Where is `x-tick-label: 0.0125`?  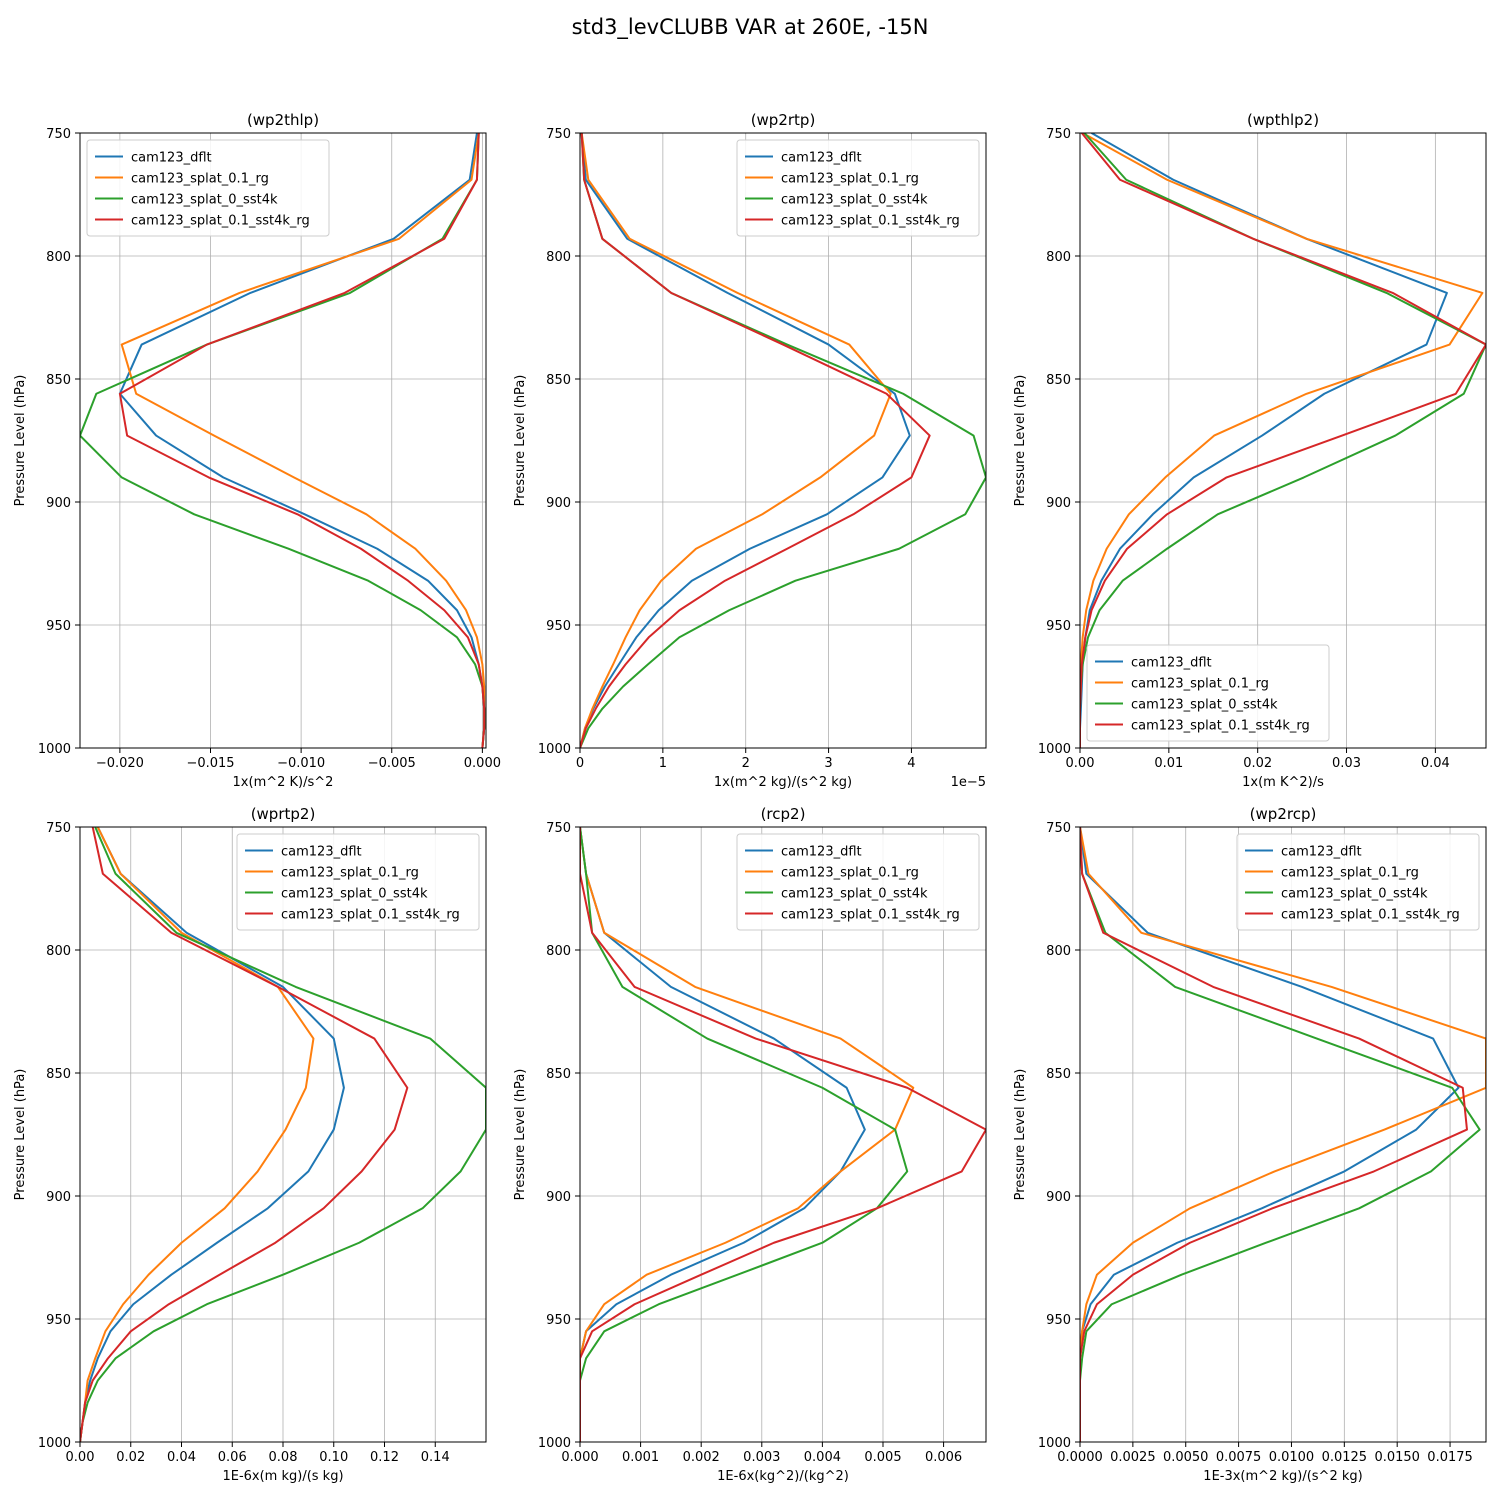 x-tick-label: 0.0125 is located at coordinates (1345, 1457).